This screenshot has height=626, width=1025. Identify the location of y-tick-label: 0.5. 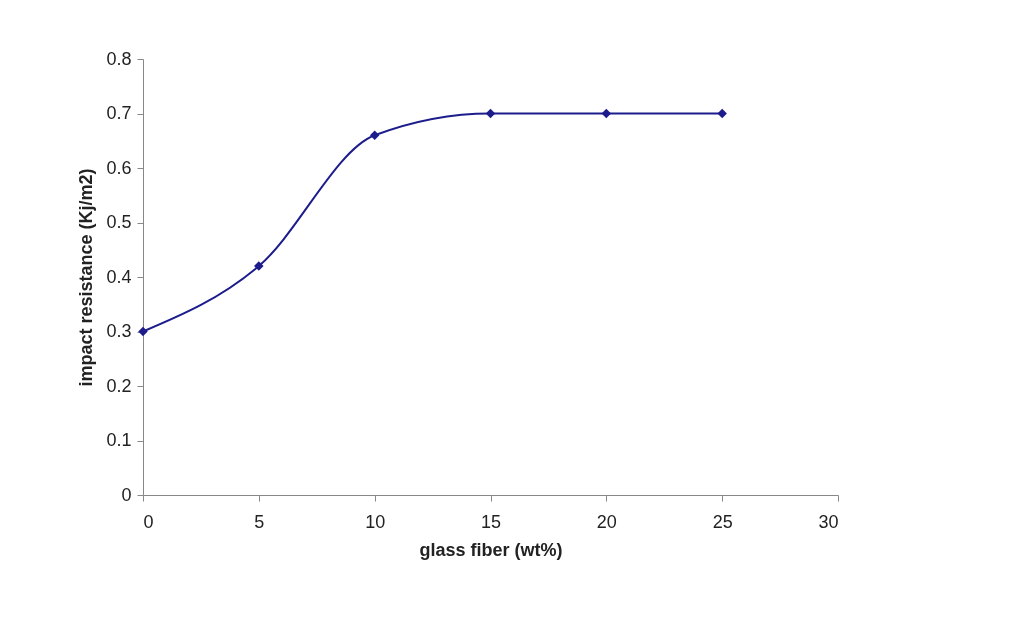
(119, 222).